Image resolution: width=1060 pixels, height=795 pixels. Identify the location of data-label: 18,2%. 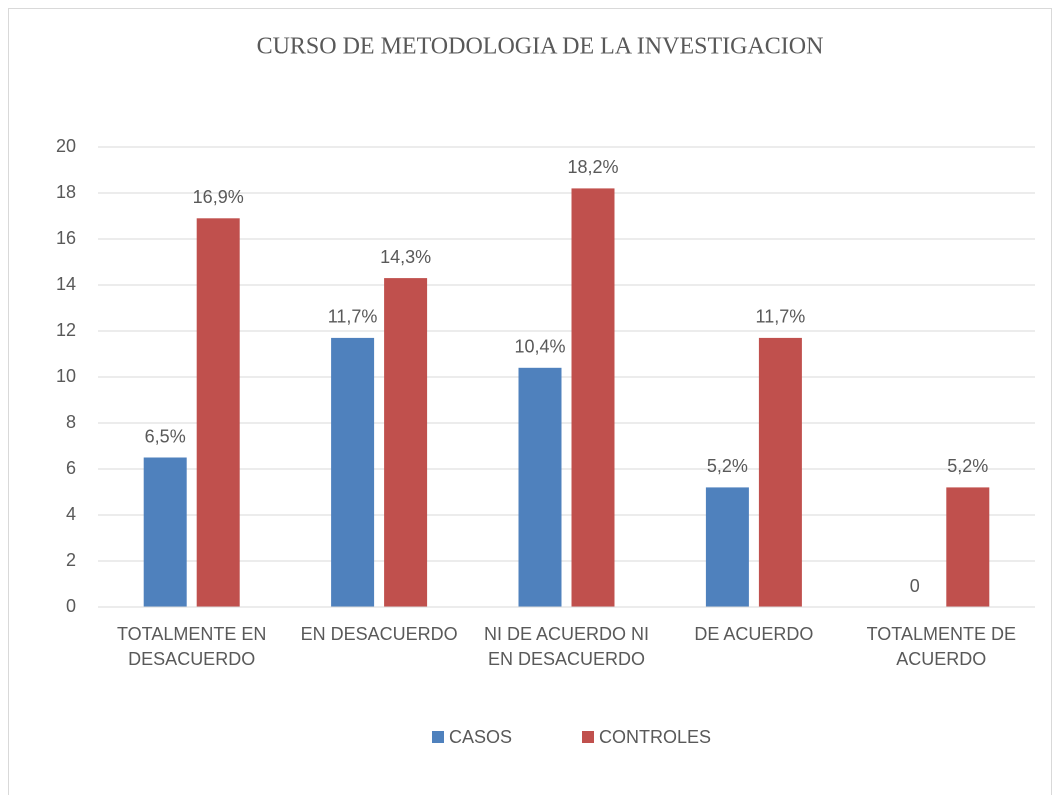
(592, 167).